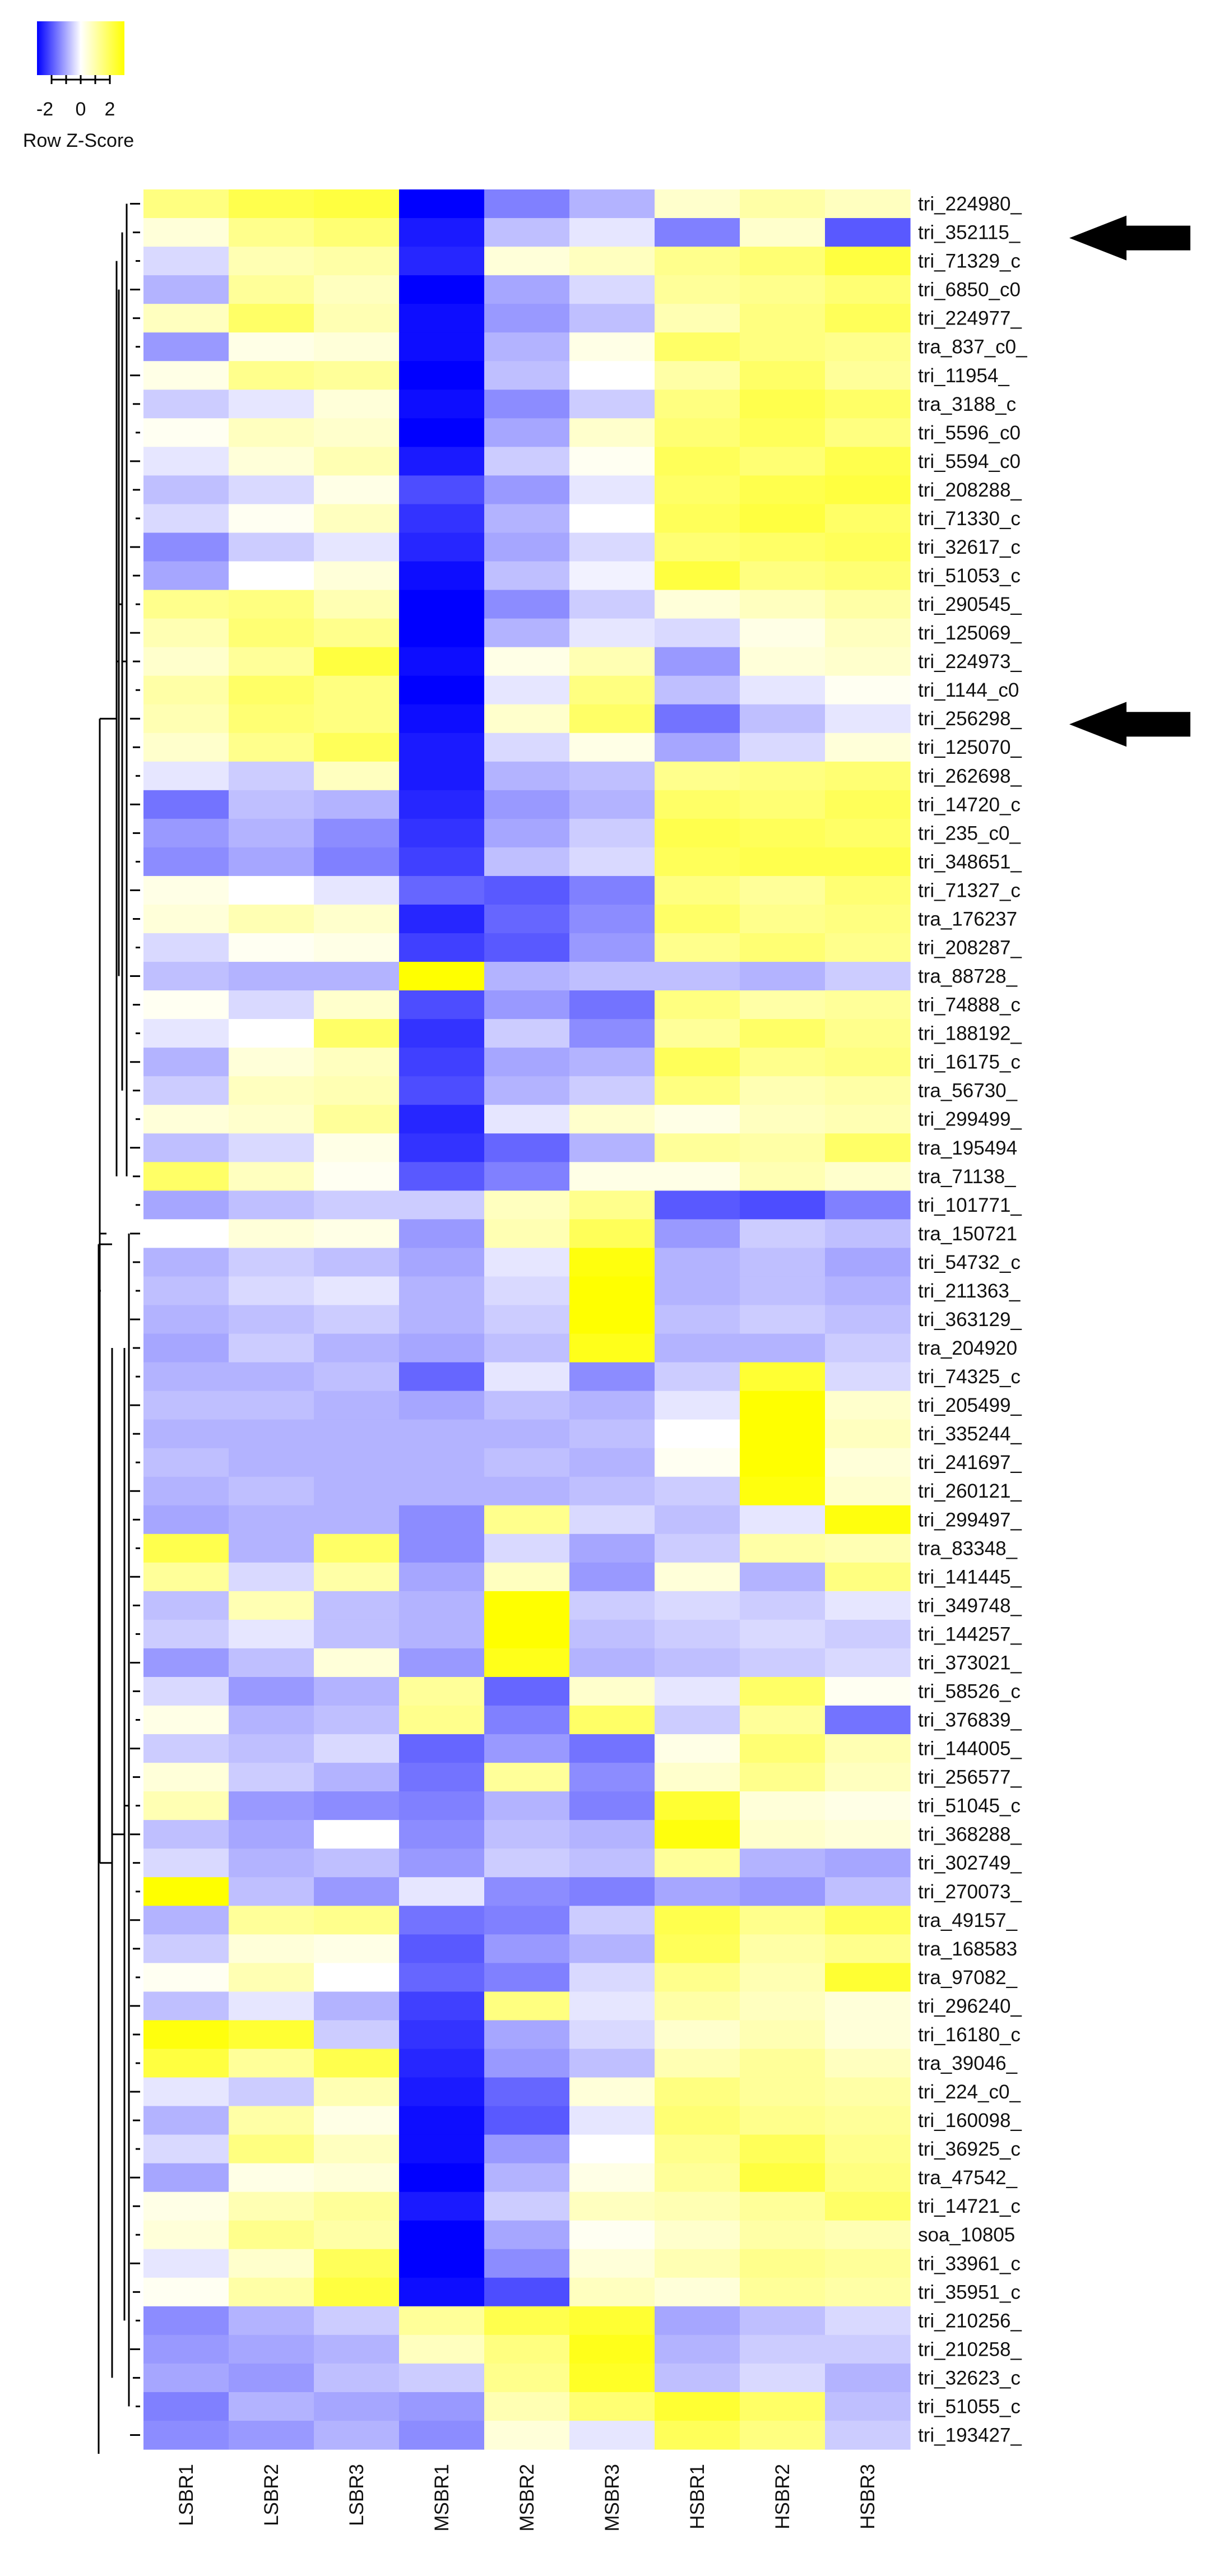 Image resolution: width=1224 pixels, height=2576 pixels. I want to click on column-label: LSBR2, so click(272, 2495).